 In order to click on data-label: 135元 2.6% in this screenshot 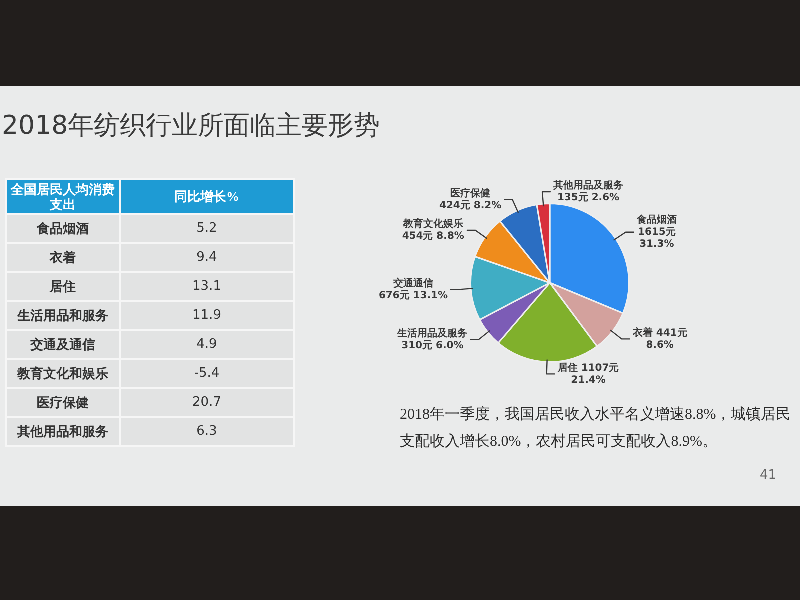, I will do `click(588, 198)`.